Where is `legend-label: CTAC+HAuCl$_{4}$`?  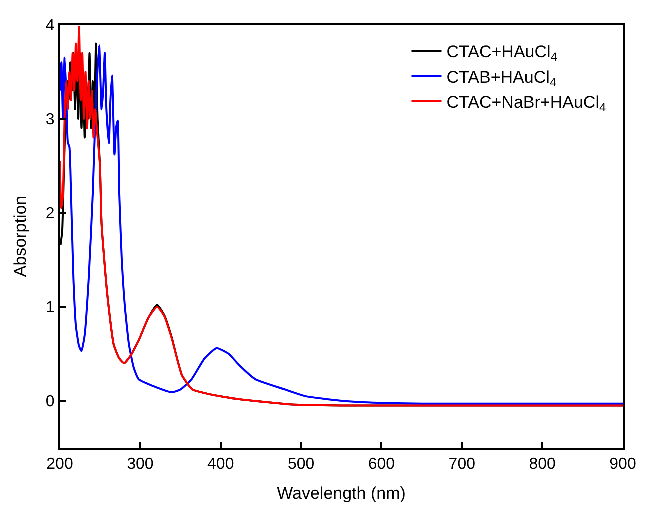
legend-label: CTAC+HAuCl$_{4}$ is located at coordinates (502, 53).